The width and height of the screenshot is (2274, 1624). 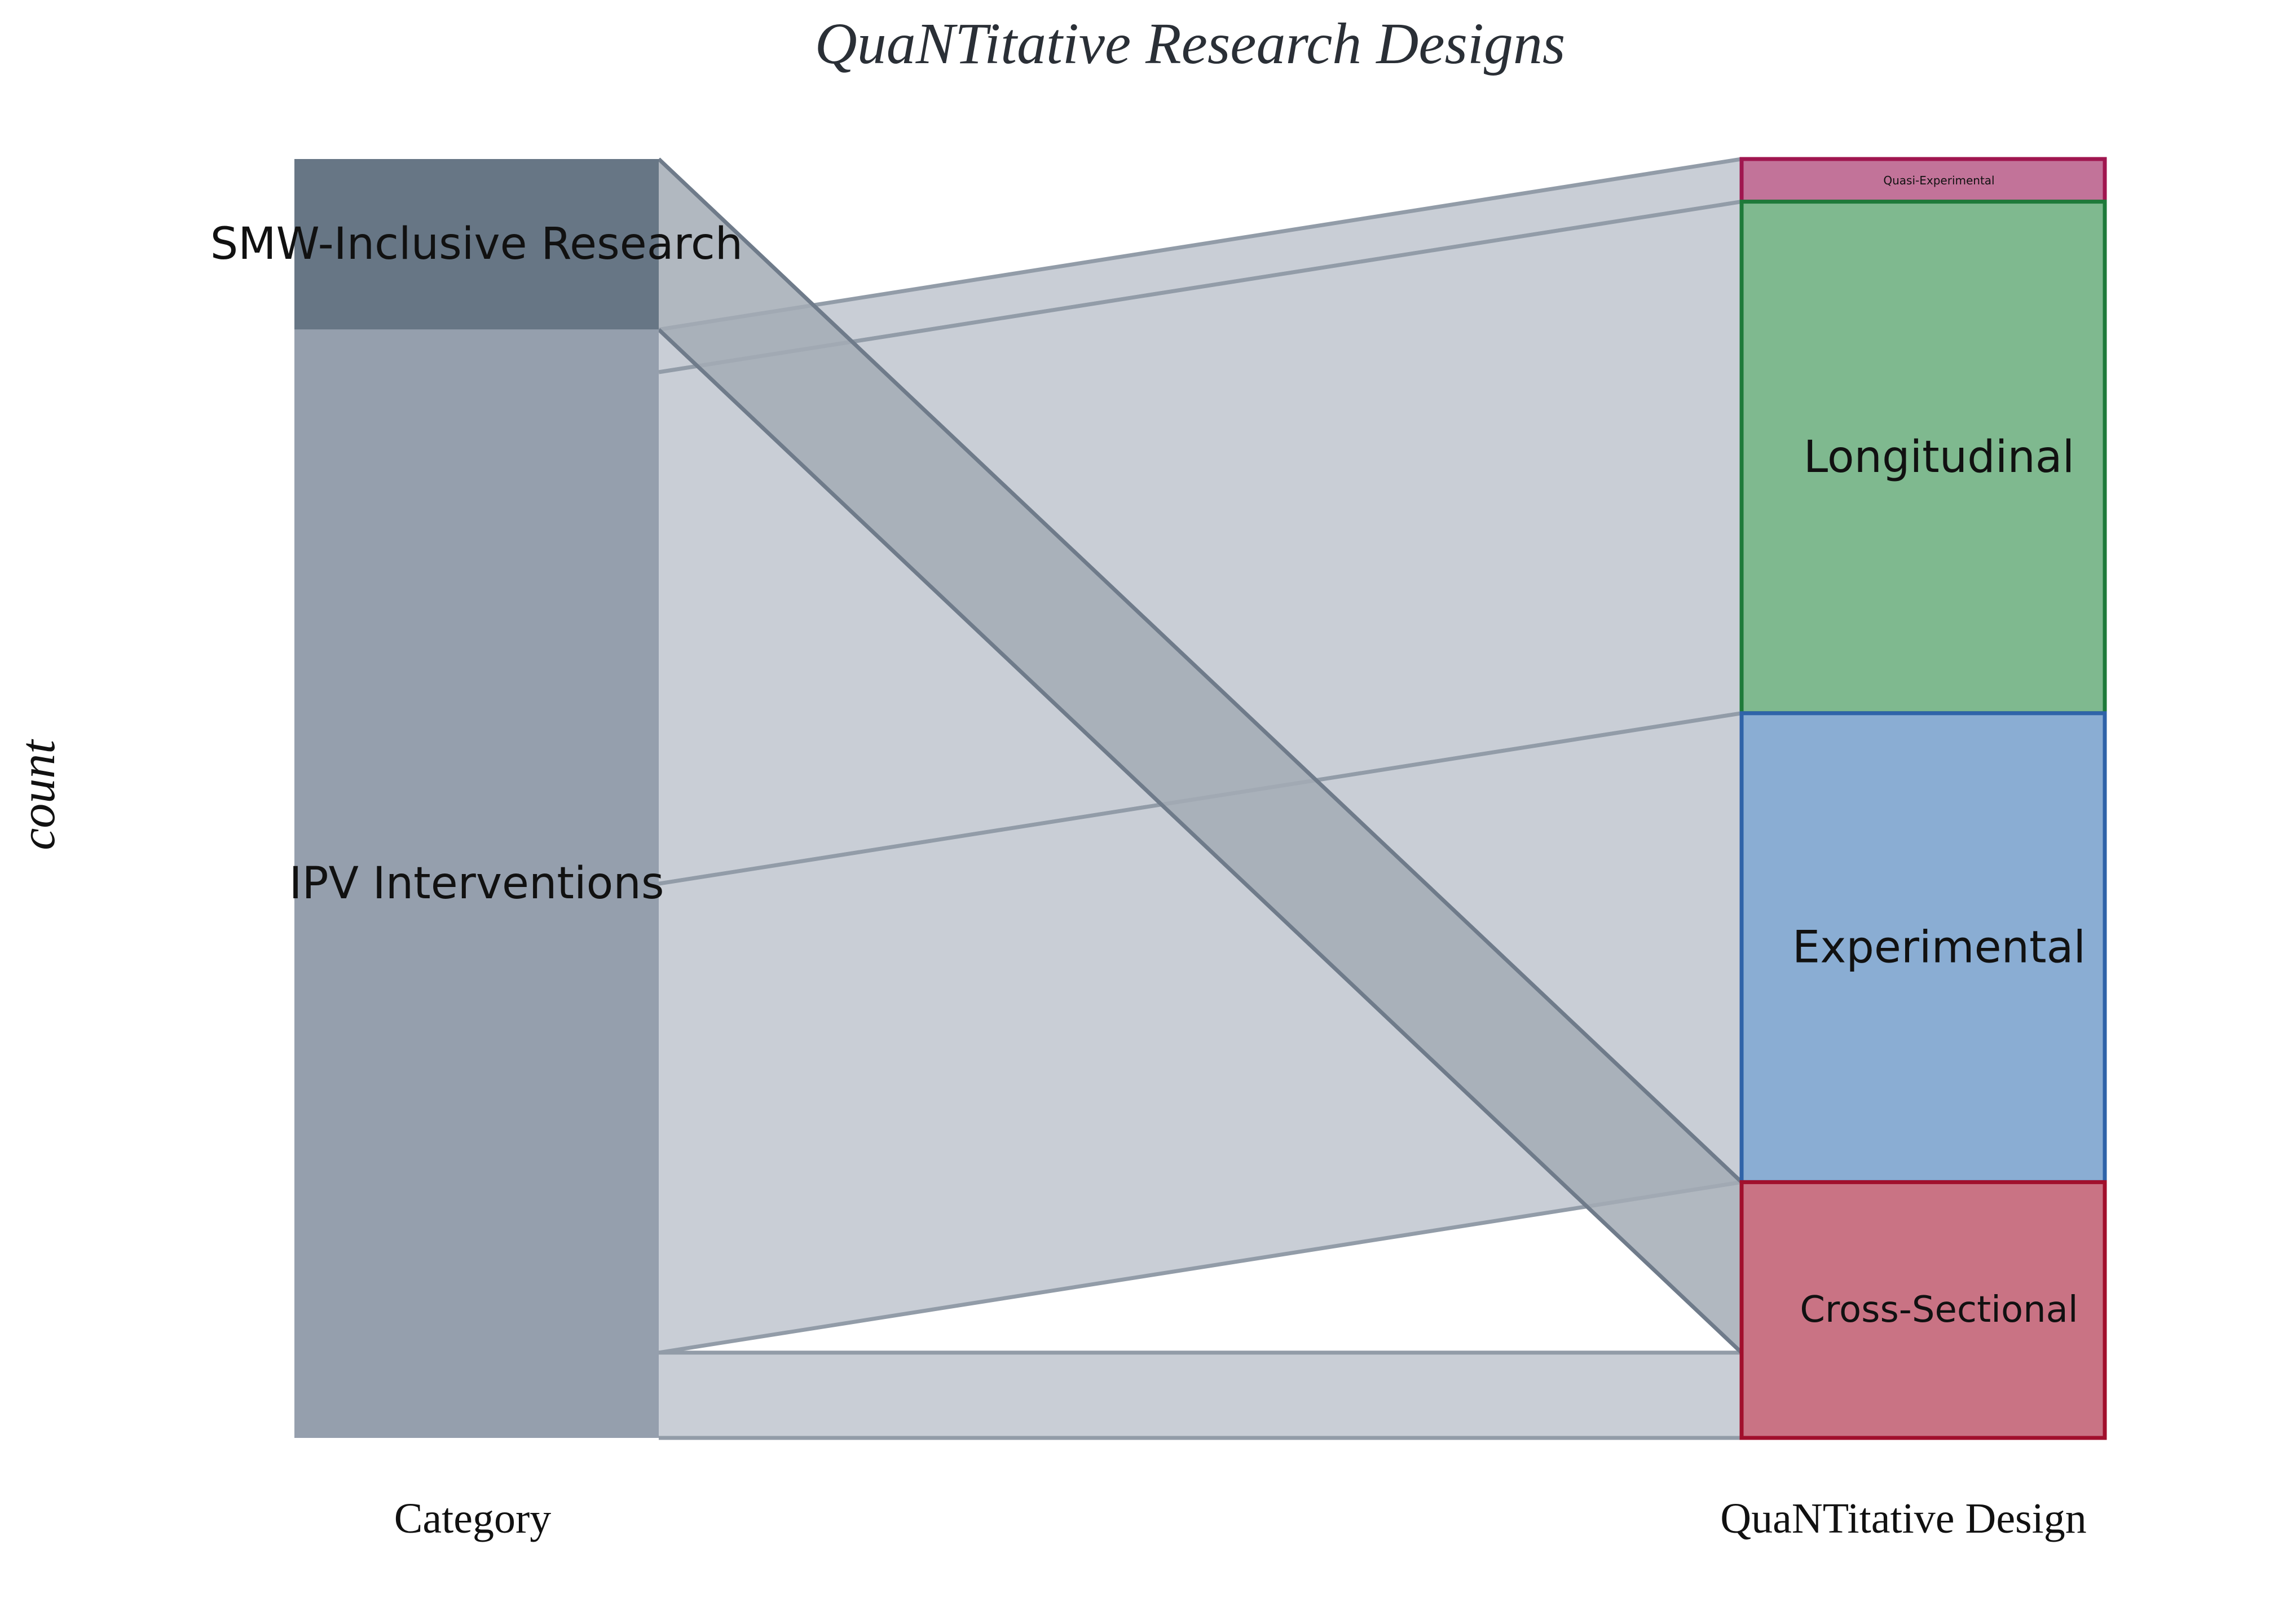 I want to click on flow-ipv-interventions-to-quasi-experimental, so click(x=1200, y=265).